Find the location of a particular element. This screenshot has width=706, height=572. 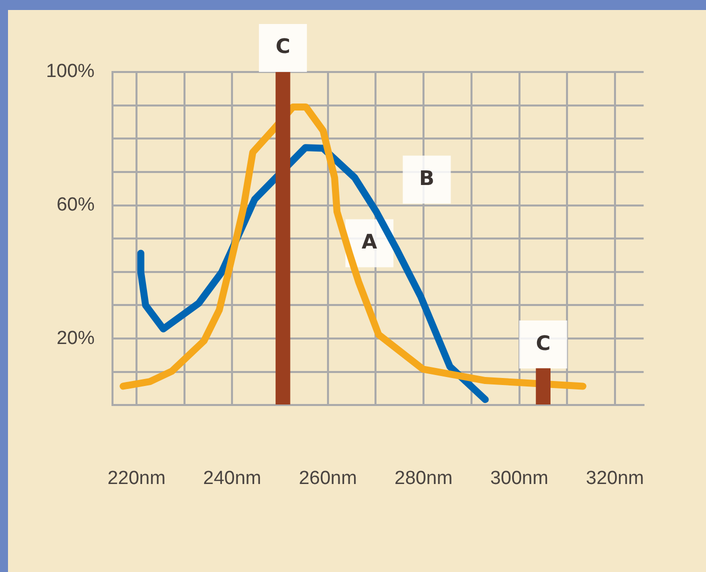

y-tick-label: 20% is located at coordinates (75, 338).